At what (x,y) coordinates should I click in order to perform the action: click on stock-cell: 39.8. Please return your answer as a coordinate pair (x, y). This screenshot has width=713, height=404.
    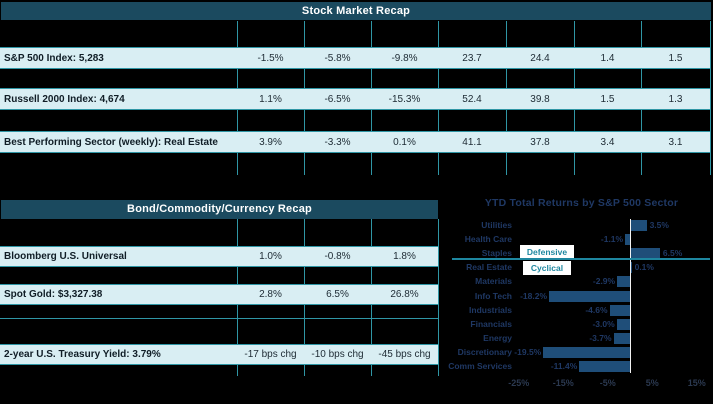
    Looking at the image, I should click on (540, 99).